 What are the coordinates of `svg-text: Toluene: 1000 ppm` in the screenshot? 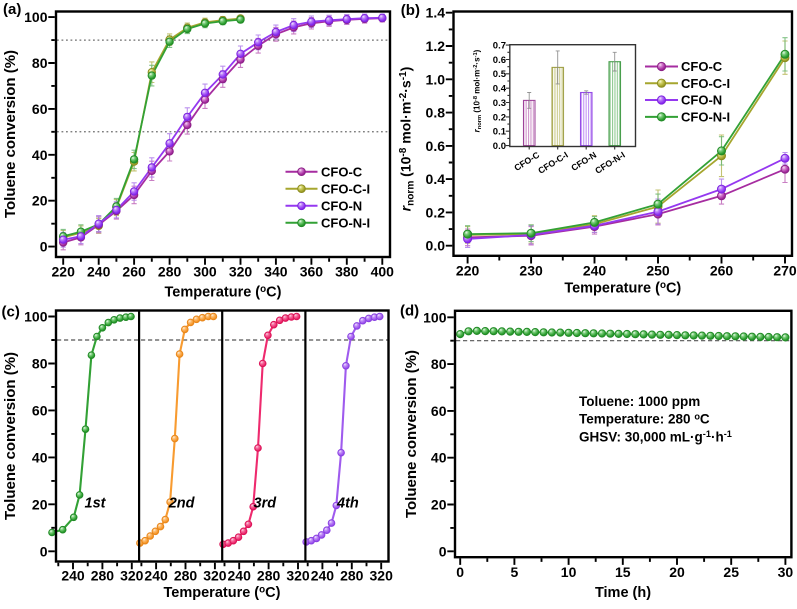 It's located at (639, 401).